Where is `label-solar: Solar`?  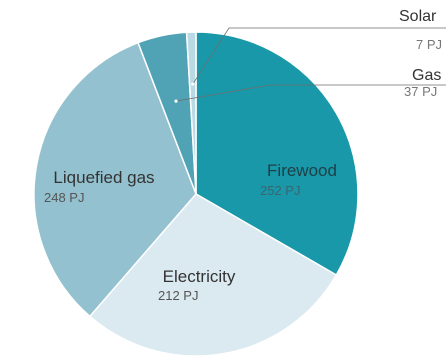
label-solar: Solar is located at coordinates (418, 16).